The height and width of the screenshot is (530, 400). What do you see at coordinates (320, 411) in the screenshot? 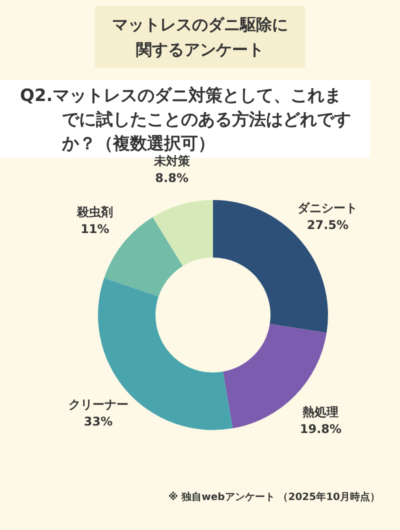
I see `slice-label: 熱処理` at bounding box center [320, 411].